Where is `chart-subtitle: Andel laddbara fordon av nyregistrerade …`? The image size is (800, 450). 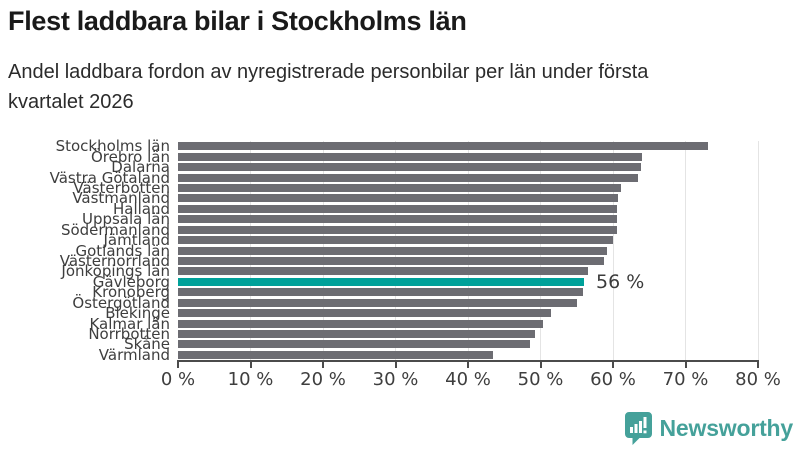 chart-subtitle: Andel laddbara fordon av nyregistrerade … is located at coordinates (403, 87).